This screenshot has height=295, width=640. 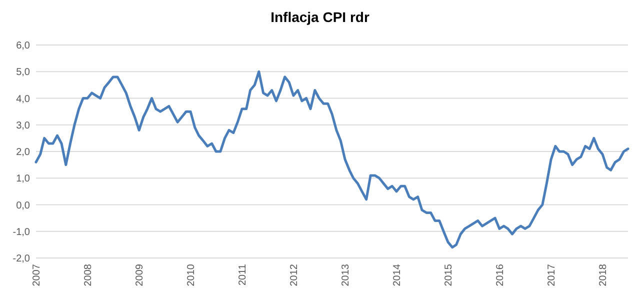 What do you see at coordinates (23, 179) in the screenshot?
I see `y-tick-label: 1,0` at bounding box center [23, 179].